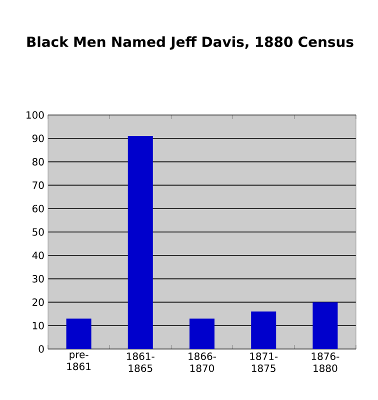 The height and width of the screenshot is (400, 378). I want to click on y-tick-label: 90, so click(38, 138).